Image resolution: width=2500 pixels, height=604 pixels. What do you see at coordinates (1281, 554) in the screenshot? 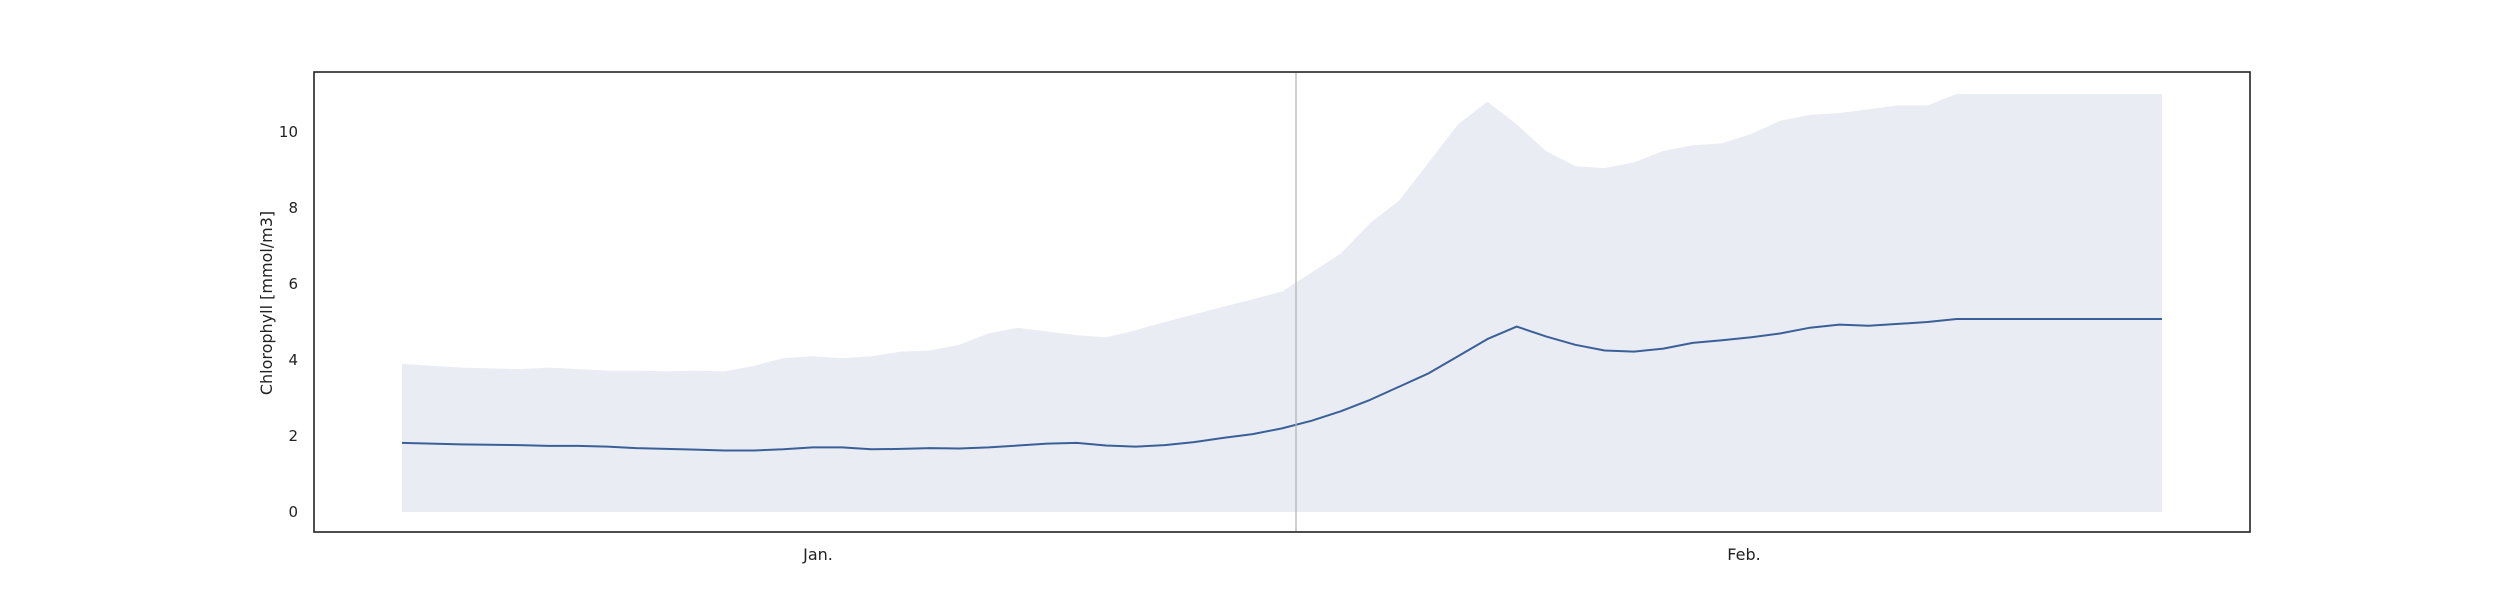
I see `x-ticks: Jan. Feb.` at bounding box center [1281, 554].